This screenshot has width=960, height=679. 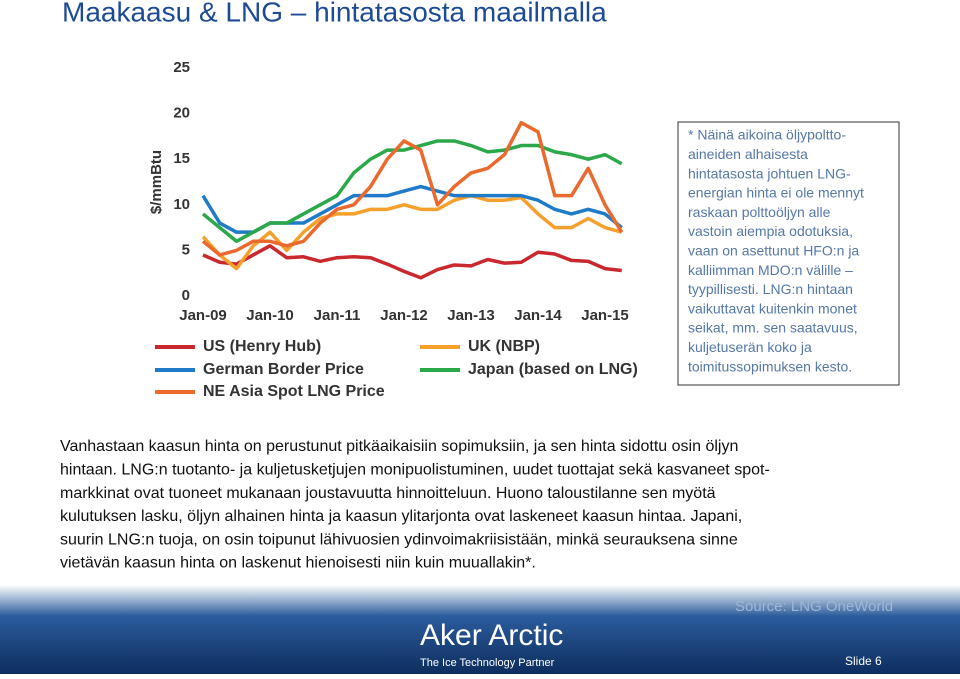 I want to click on note-line: vaikuttavat kuitenkin monet, so click(x=772, y=308).